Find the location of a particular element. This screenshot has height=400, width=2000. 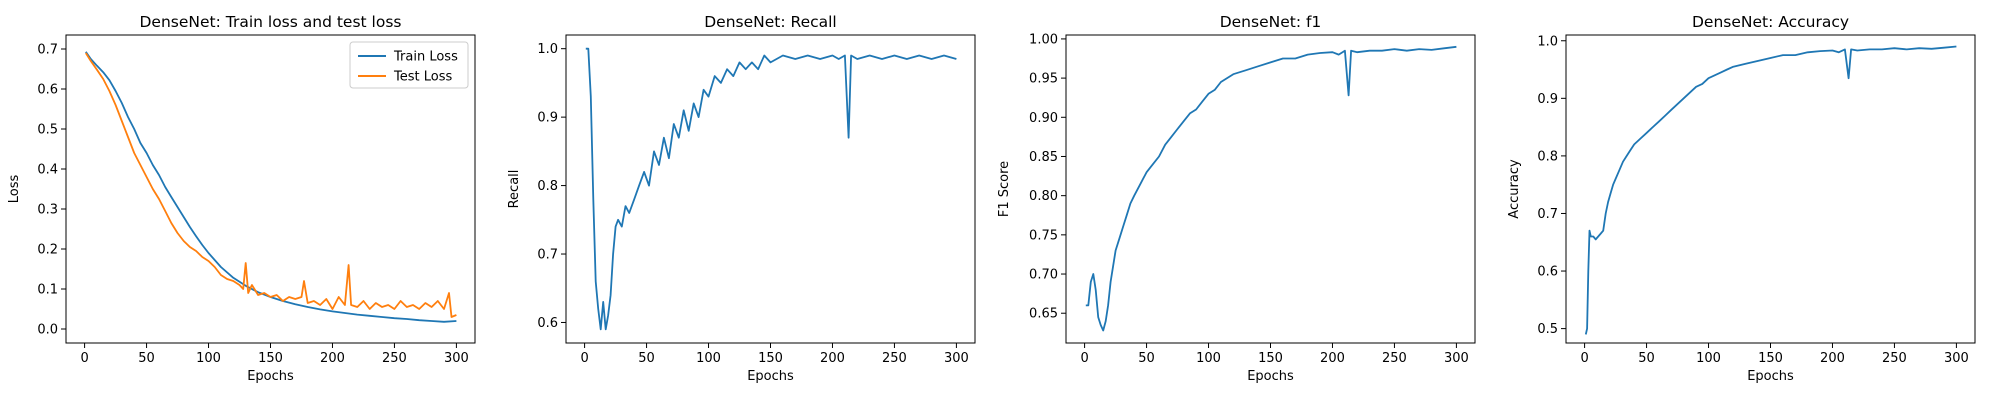

series-line-train-loss is located at coordinates (271, 187).